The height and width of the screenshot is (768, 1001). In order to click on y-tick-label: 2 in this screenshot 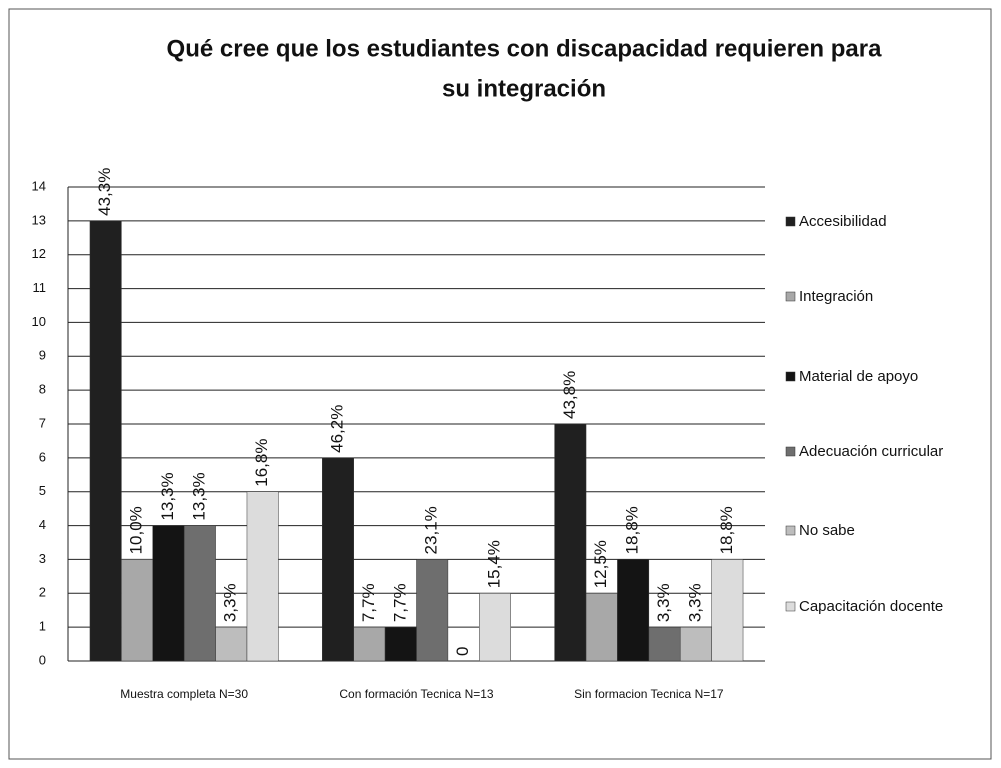, I will do `click(42, 592)`.